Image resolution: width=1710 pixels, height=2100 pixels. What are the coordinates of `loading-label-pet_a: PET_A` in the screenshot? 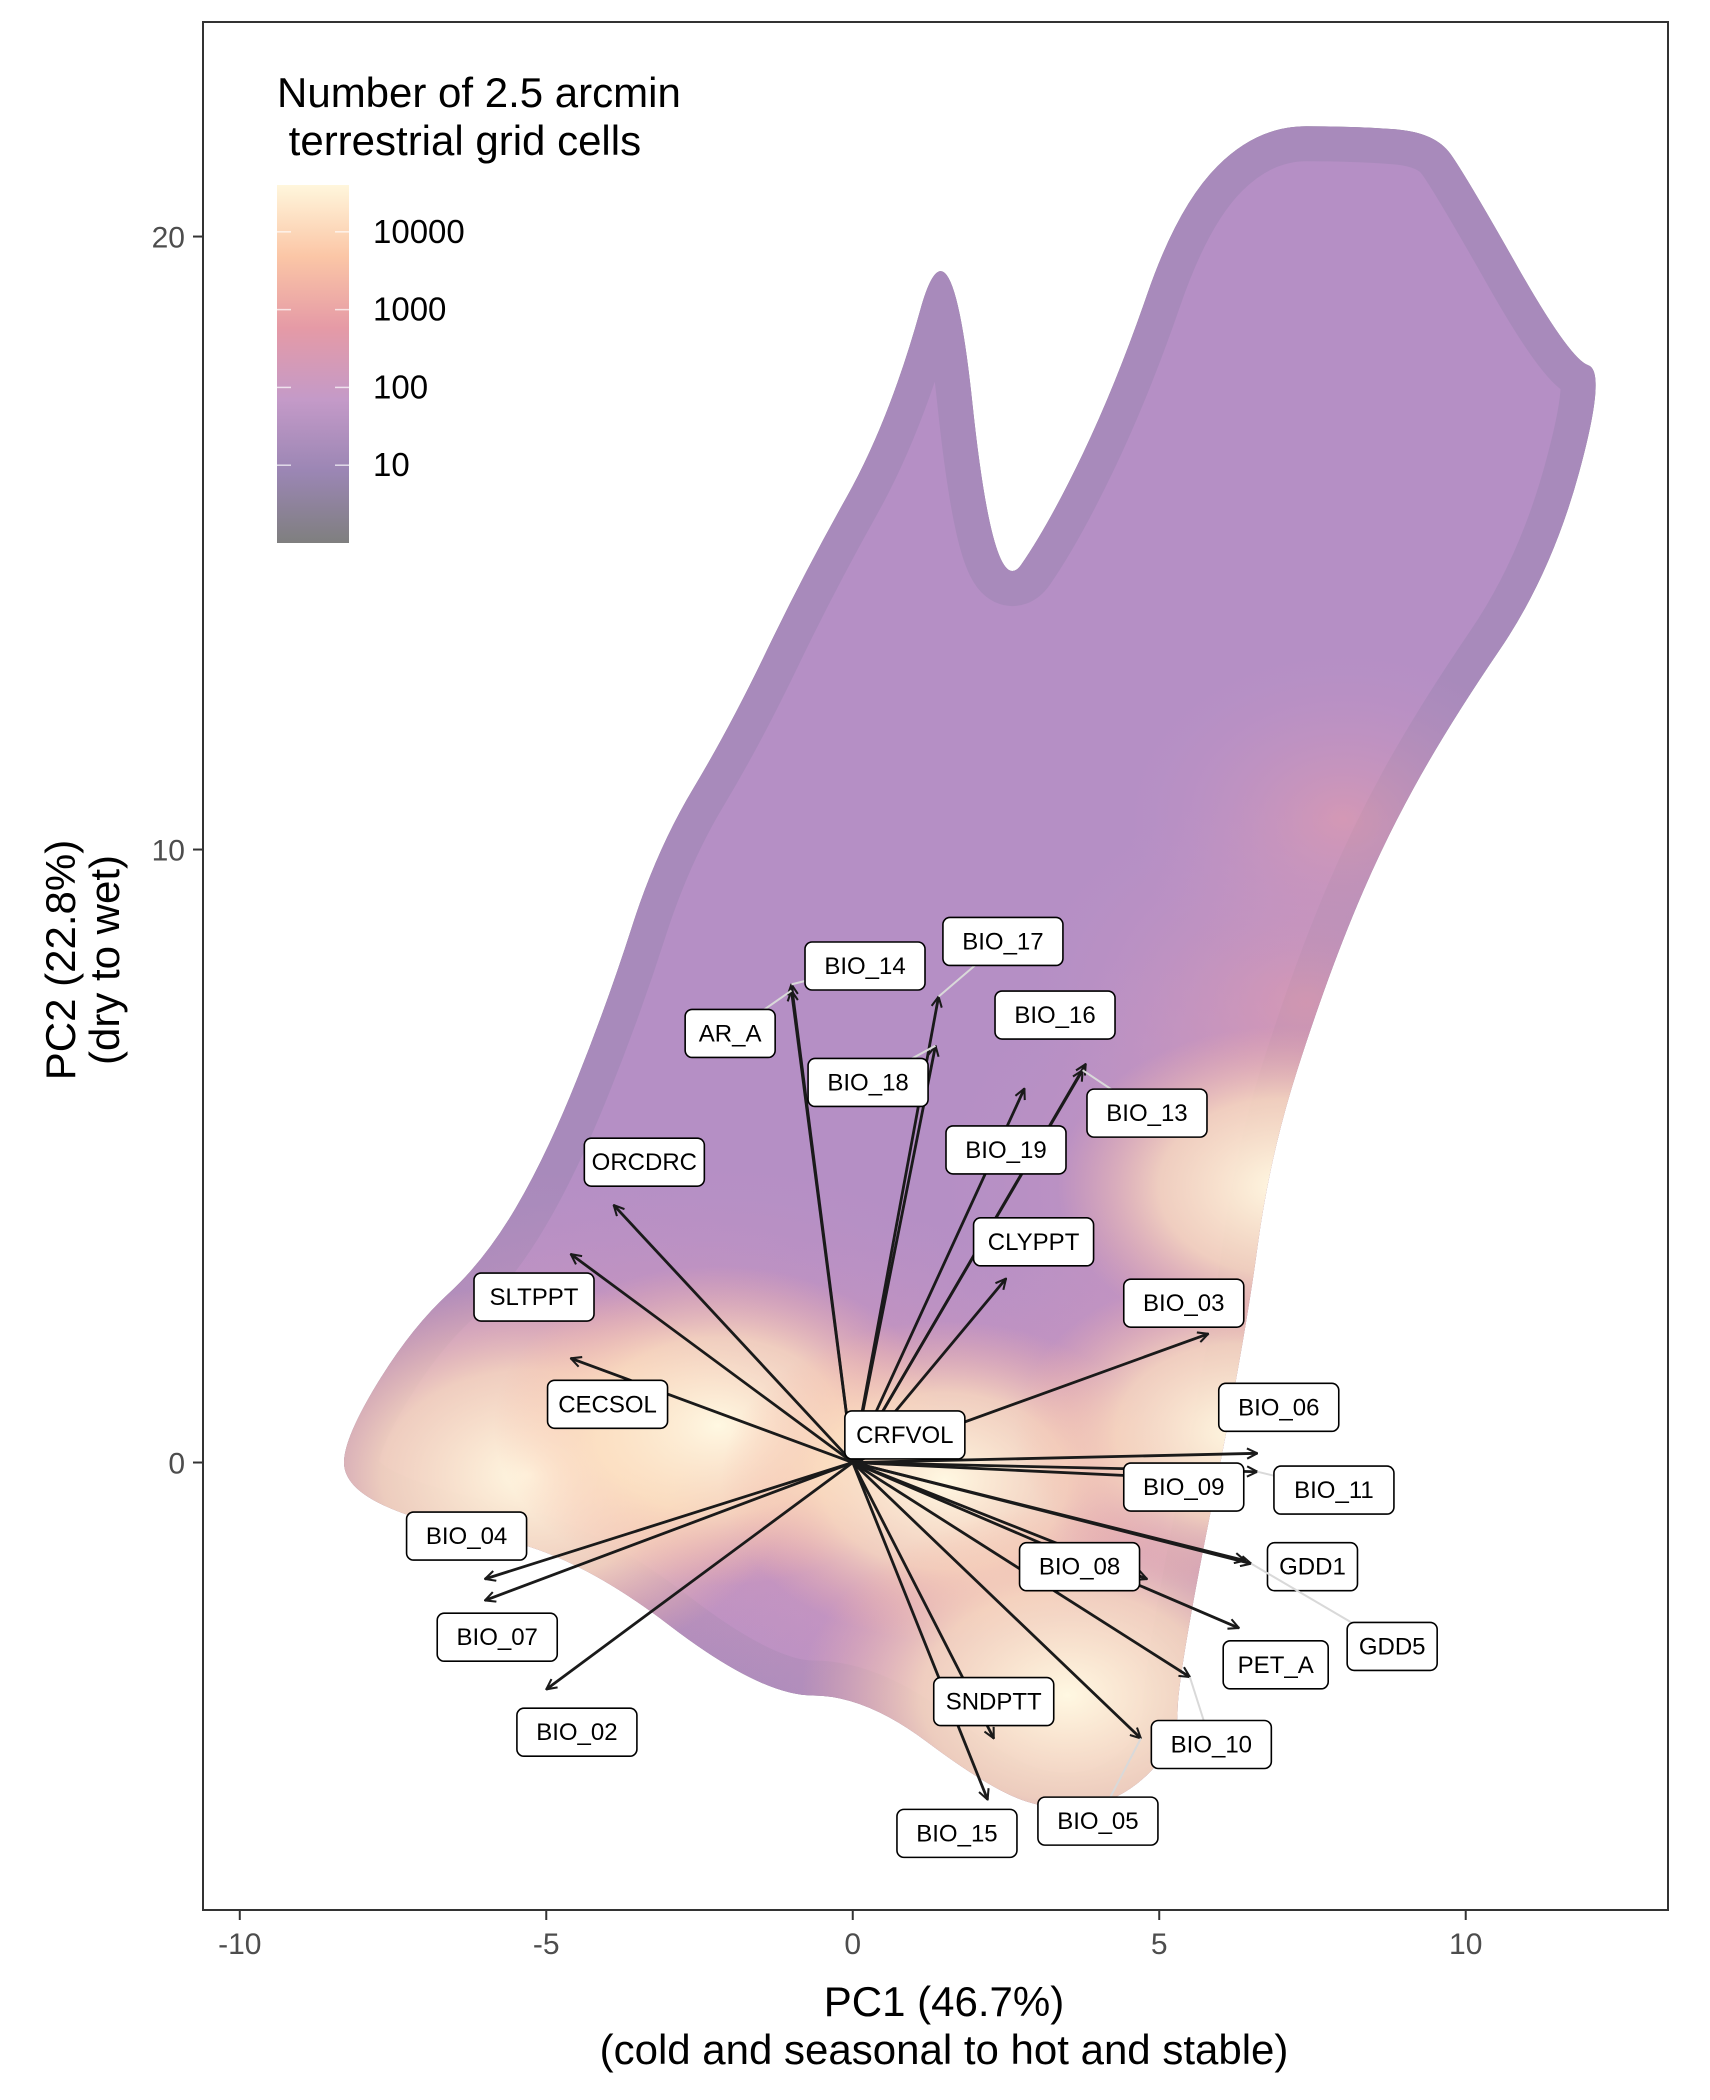 It's located at (1275, 1665).